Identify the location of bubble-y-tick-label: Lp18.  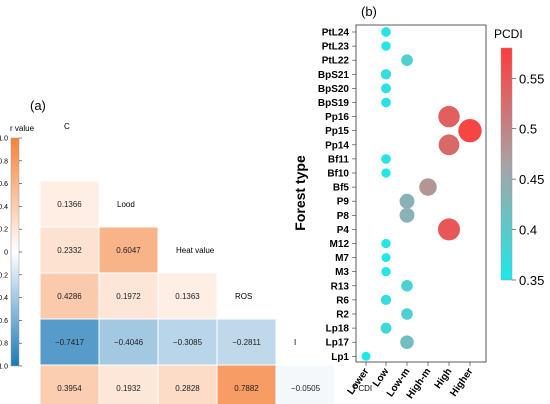
(338, 329).